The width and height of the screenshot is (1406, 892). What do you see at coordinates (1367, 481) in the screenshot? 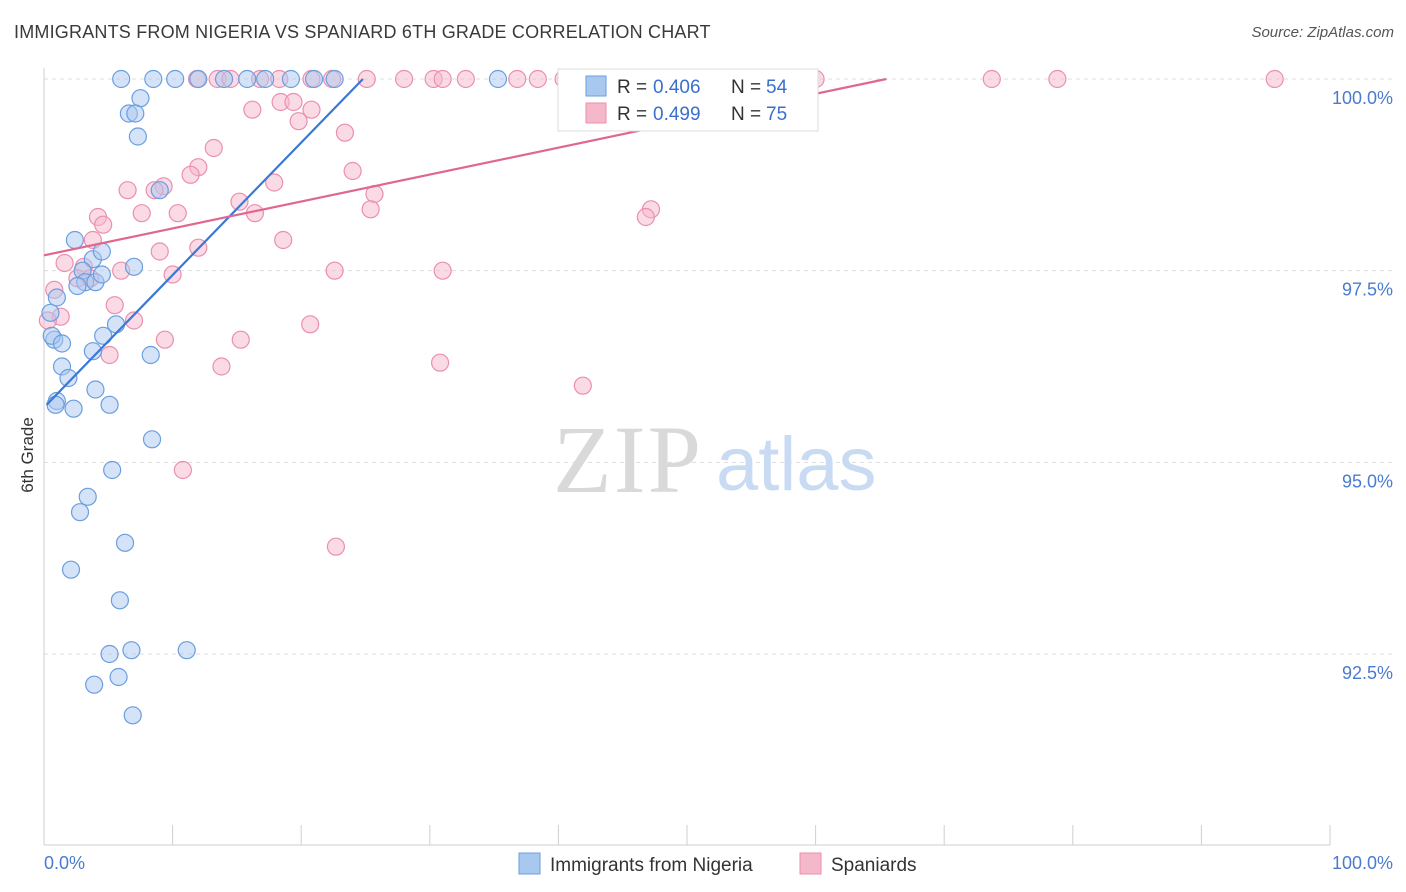
I see `y-tick-label: 95.0%` at bounding box center [1367, 481].